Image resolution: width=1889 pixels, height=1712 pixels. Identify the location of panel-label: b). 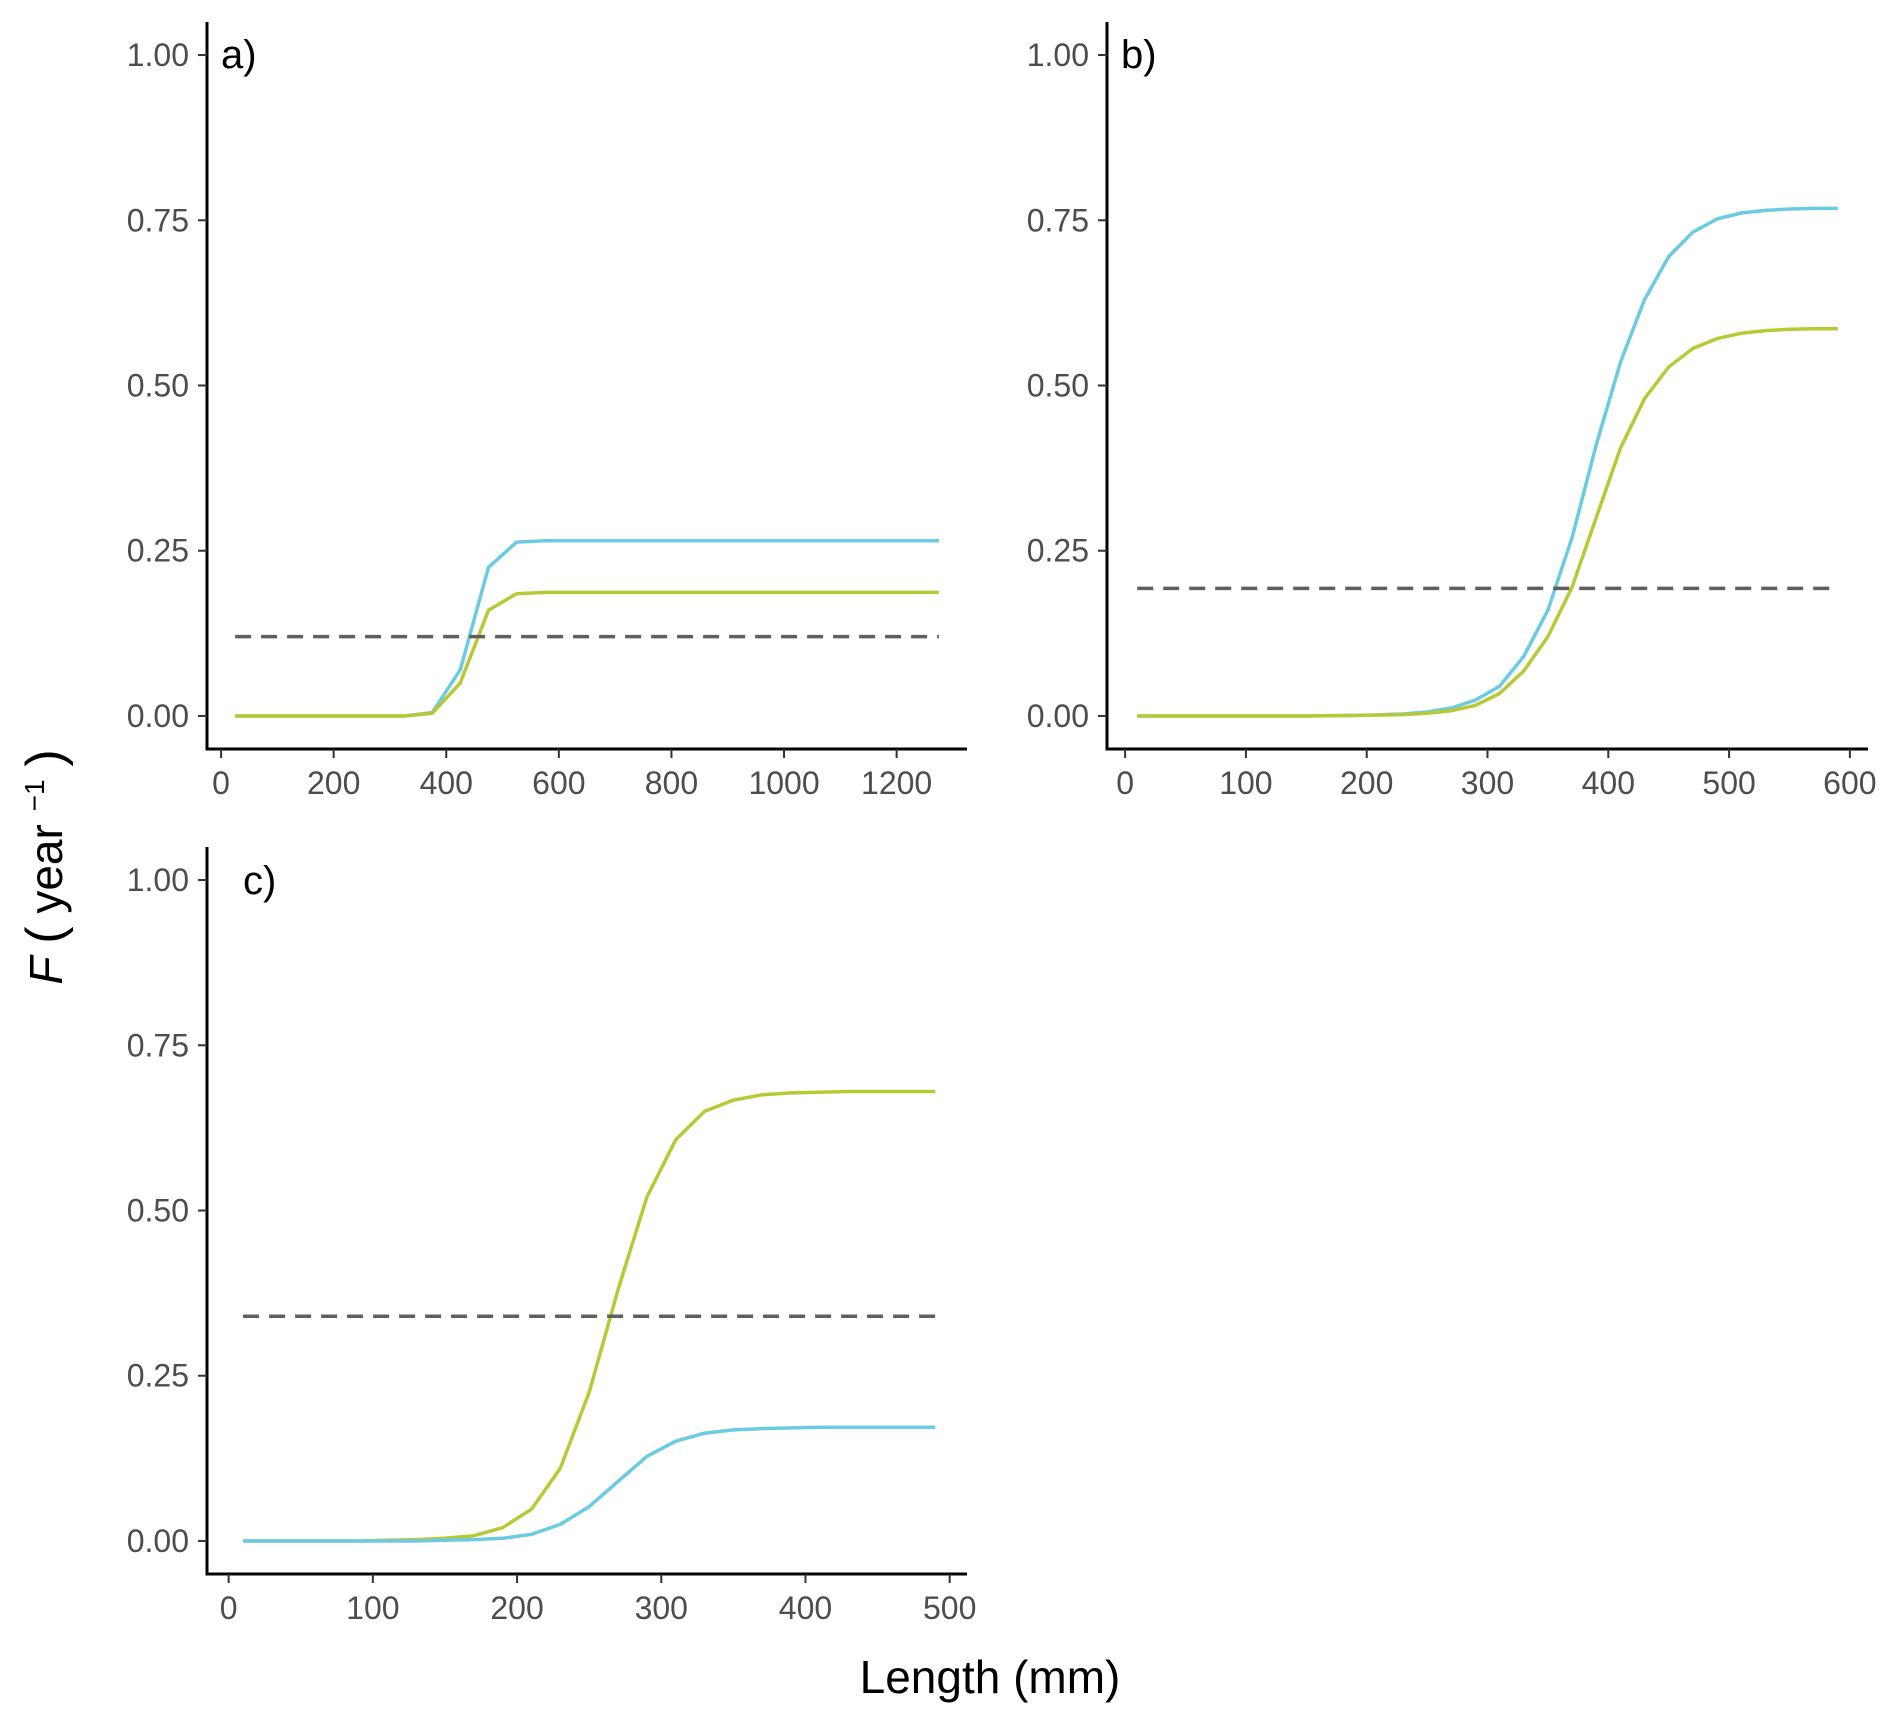
(1139, 55).